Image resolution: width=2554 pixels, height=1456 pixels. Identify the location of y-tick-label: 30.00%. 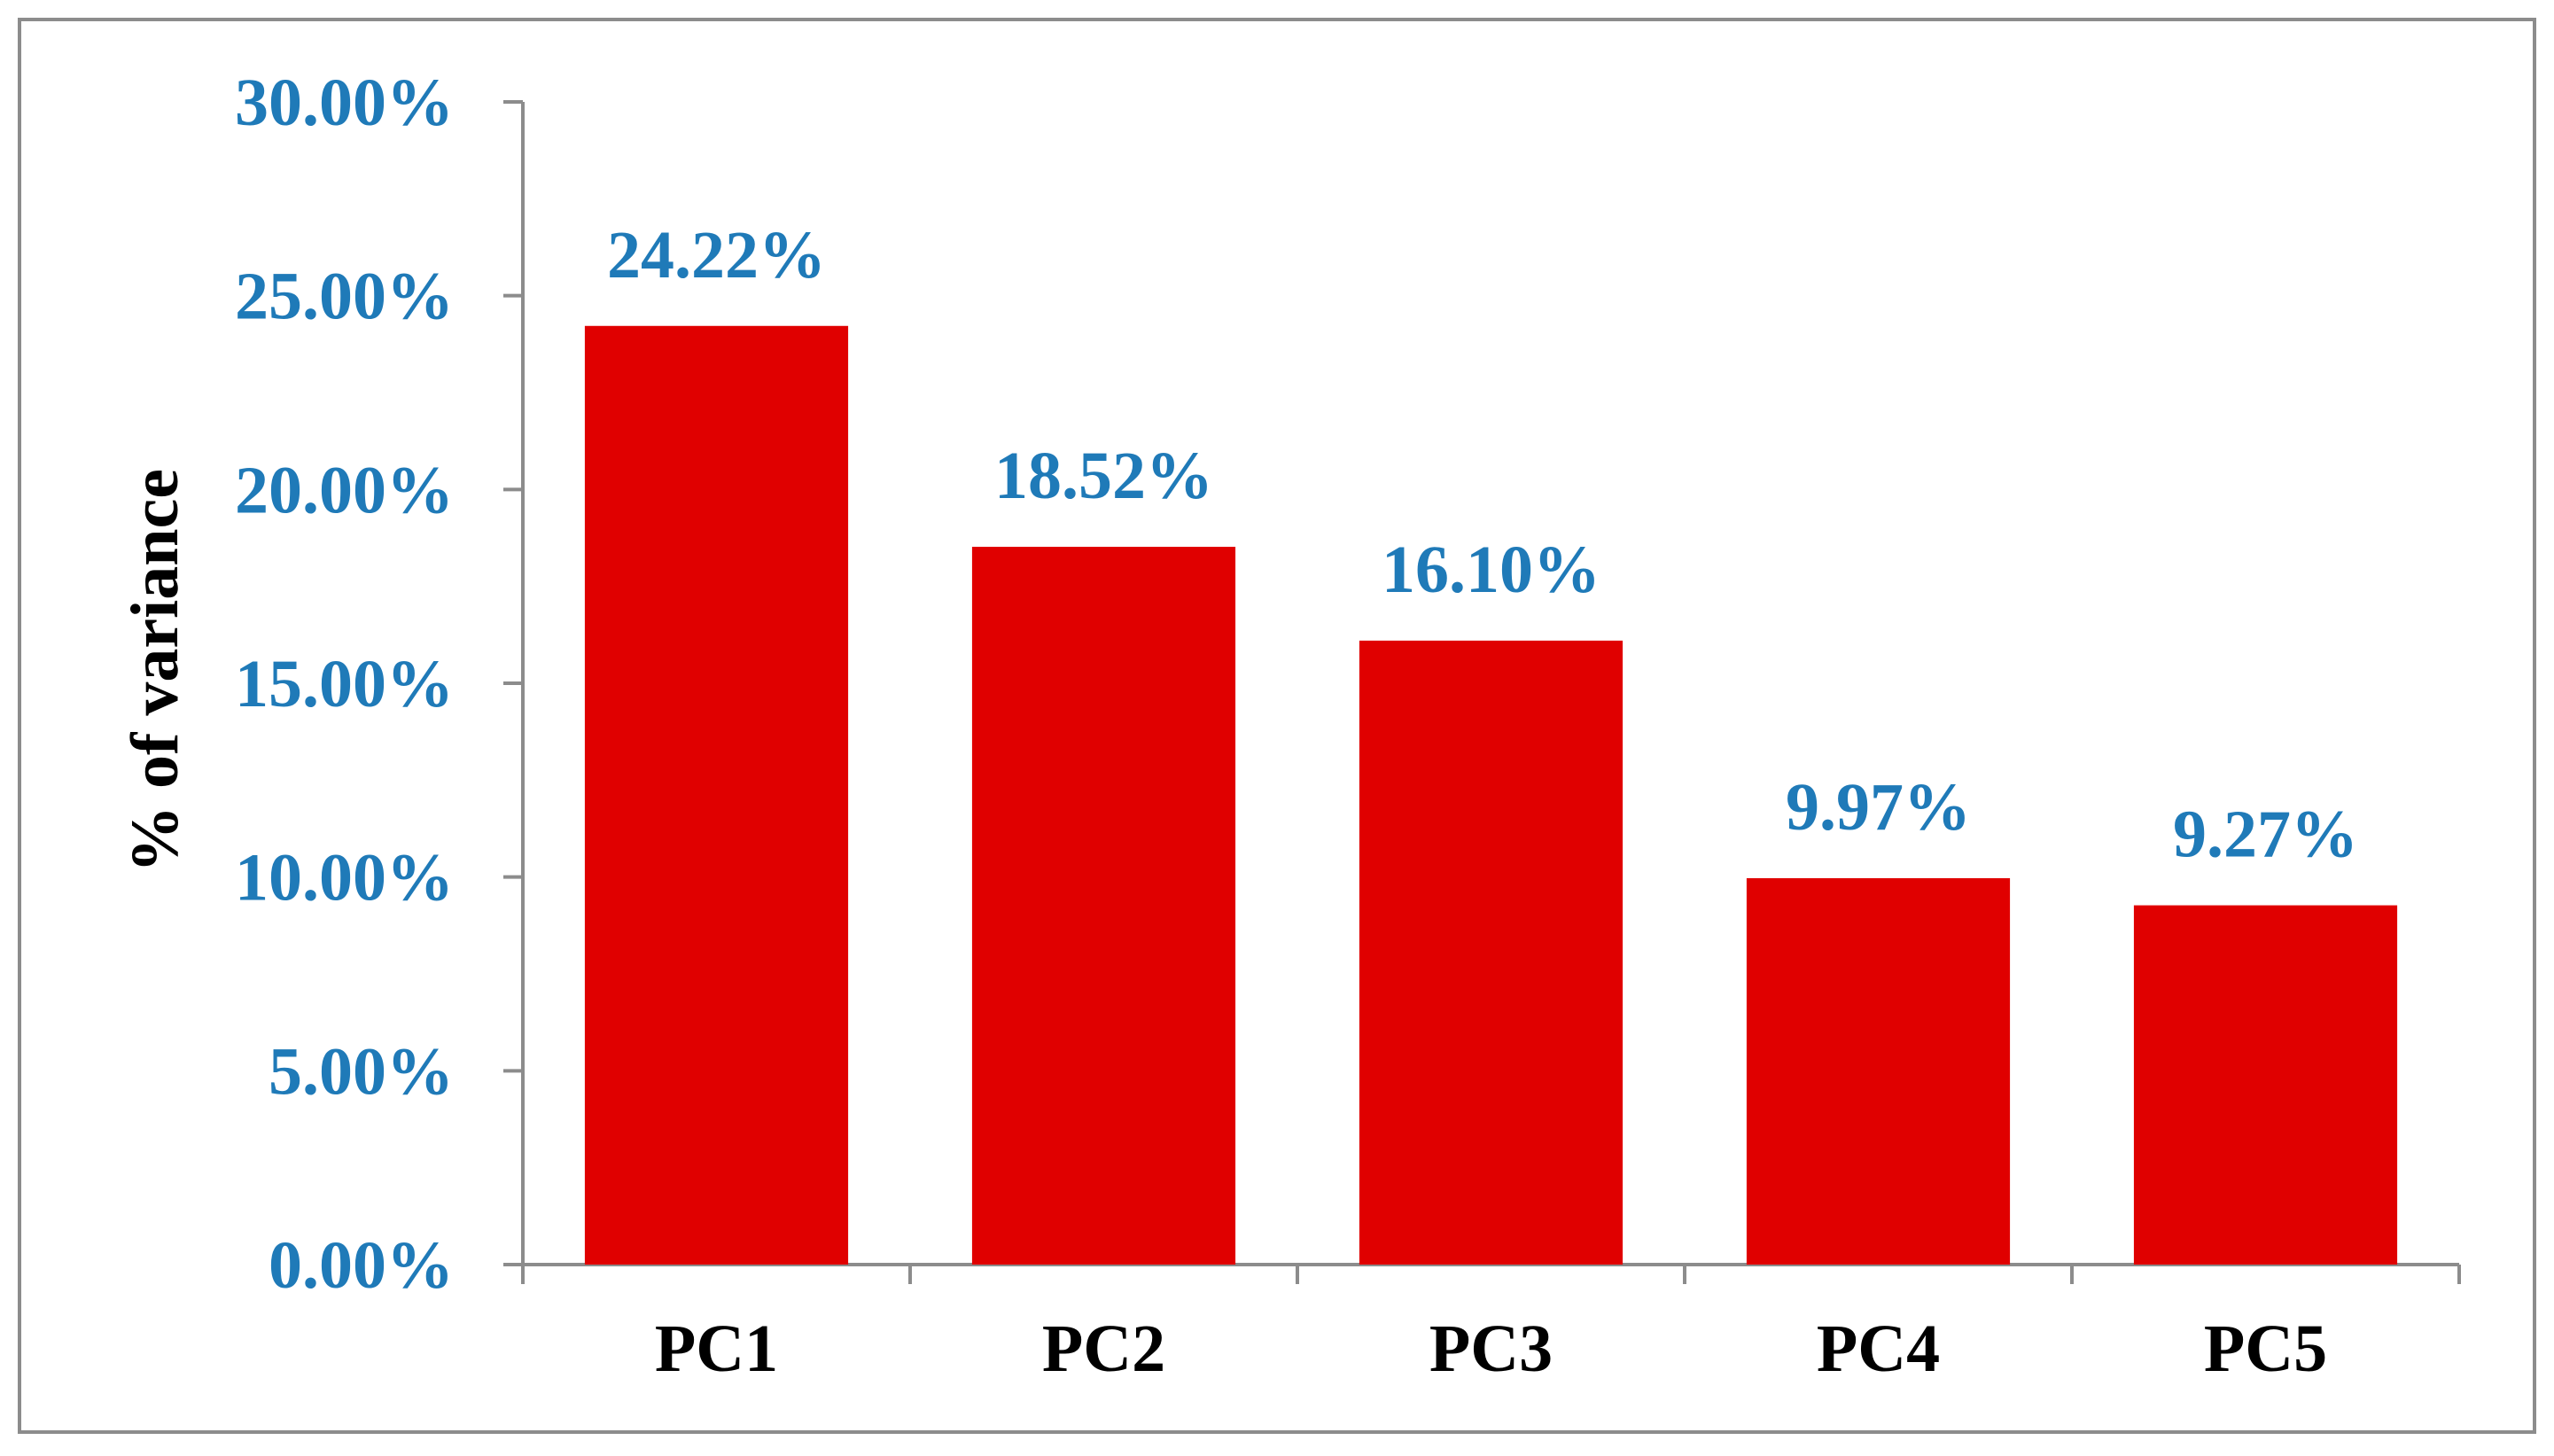
(344, 103).